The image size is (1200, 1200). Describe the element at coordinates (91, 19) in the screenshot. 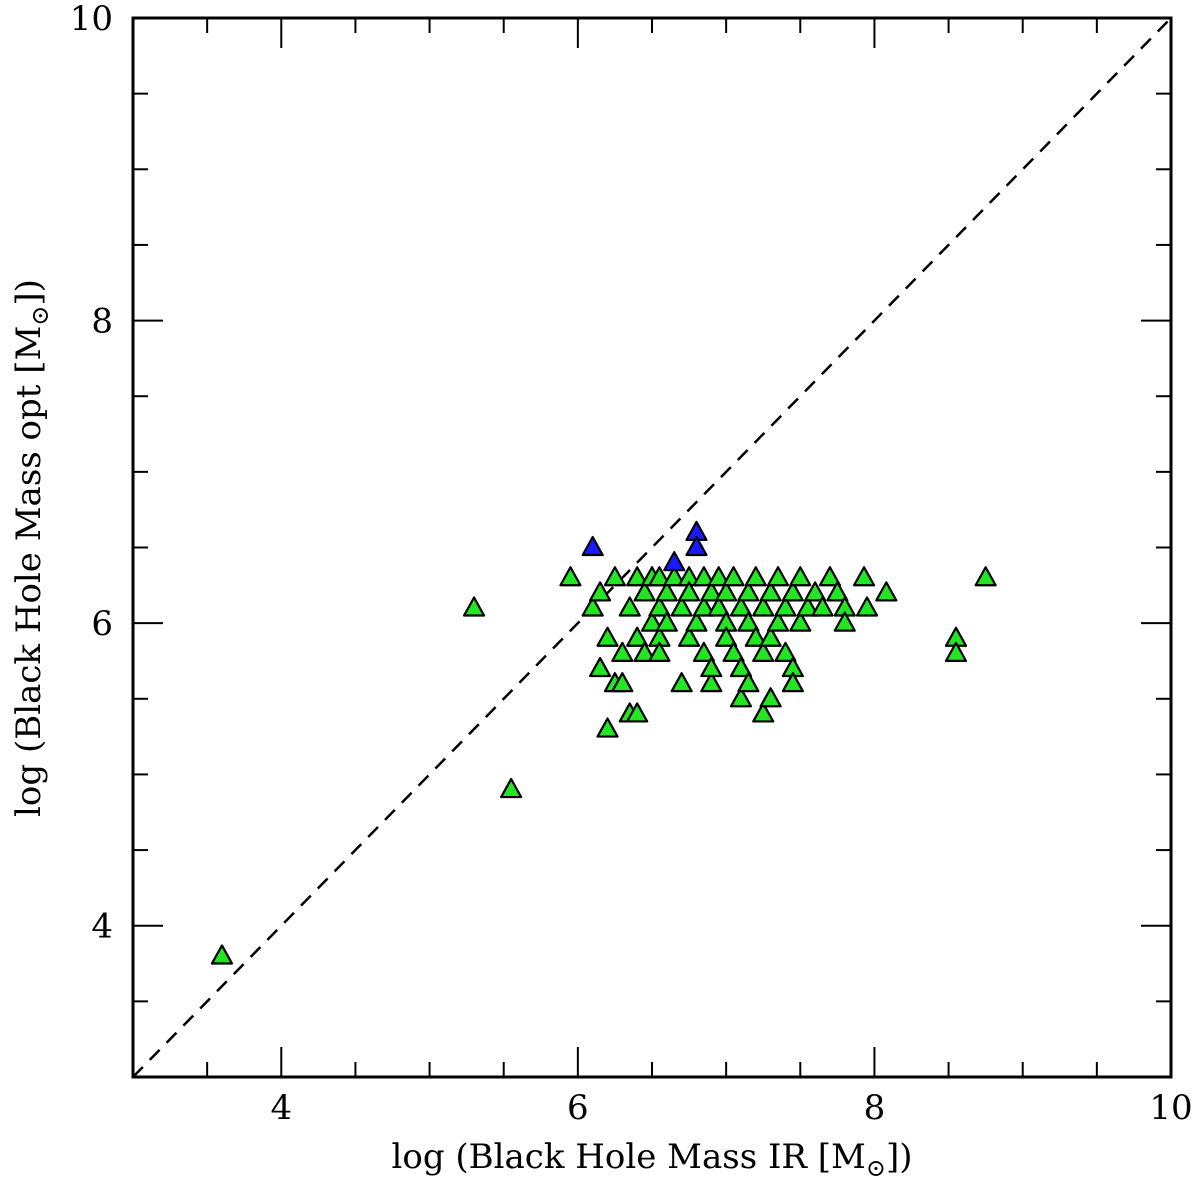

I see `y-tick-label: 10` at that location.